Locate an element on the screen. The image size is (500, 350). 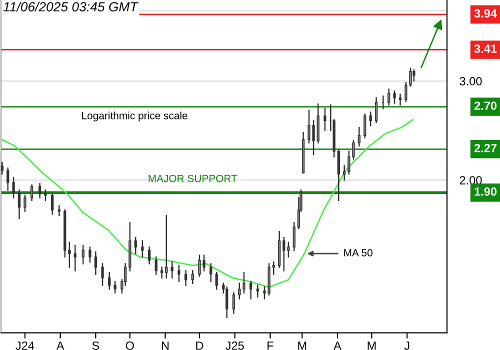
x-tick-label: F is located at coordinates (271, 346).